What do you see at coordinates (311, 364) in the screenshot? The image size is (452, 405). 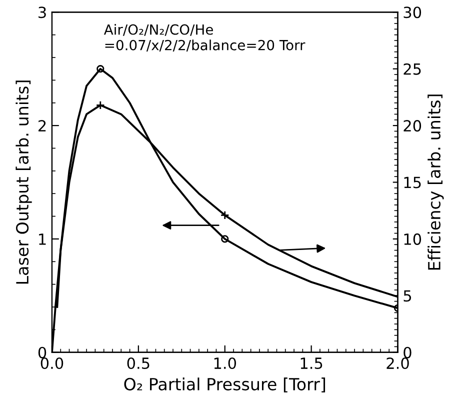 I see `x-tick-label: 1.5` at bounding box center [311, 364].